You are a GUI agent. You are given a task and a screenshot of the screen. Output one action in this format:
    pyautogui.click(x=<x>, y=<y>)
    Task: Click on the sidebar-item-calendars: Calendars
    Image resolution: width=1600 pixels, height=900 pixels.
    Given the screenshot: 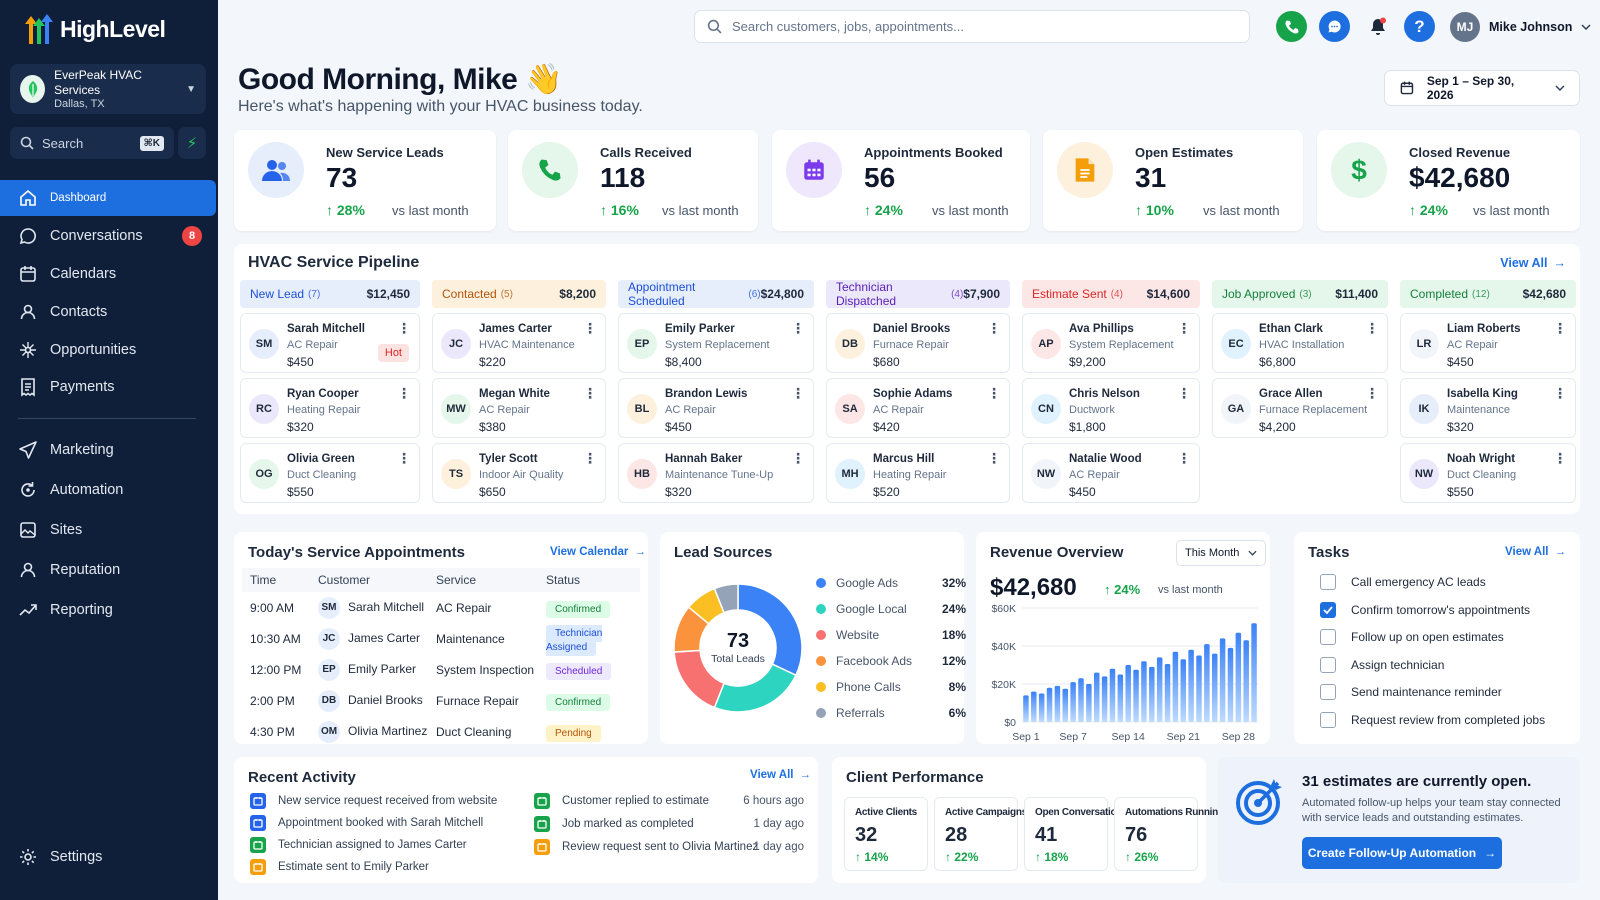 What is the action you would take?
    pyautogui.click(x=109, y=274)
    